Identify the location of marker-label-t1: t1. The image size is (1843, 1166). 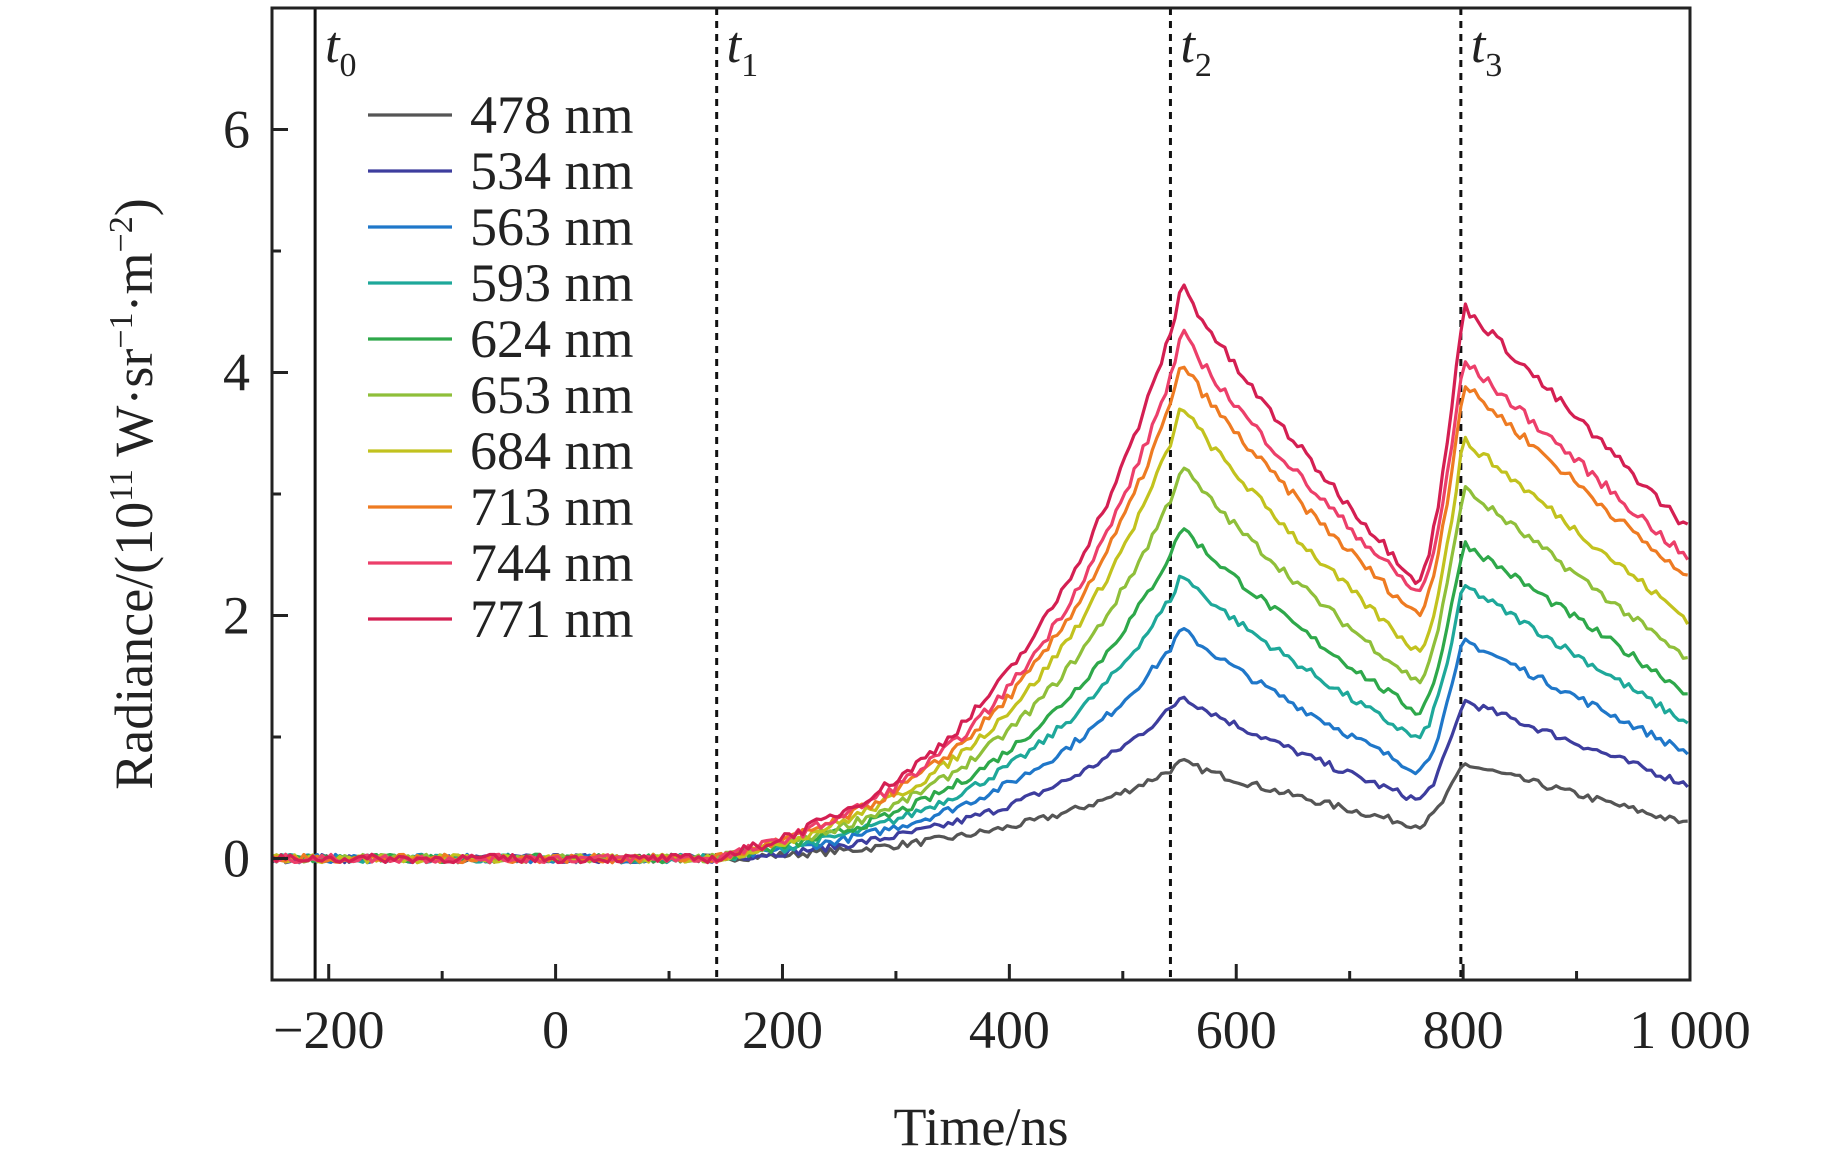
(742, 50).